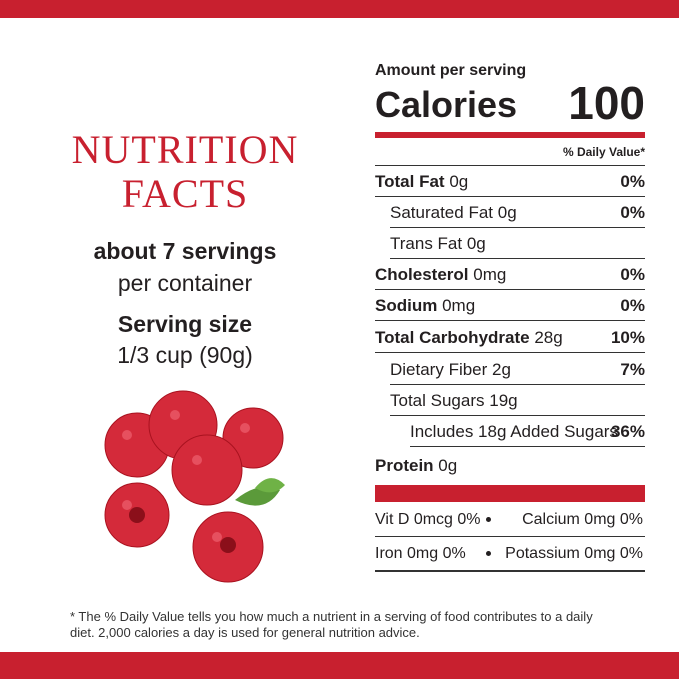 This screenshot has height=679, width=679. Describe the element at coordinates (582, 519) in the screenshot. I see `vitamin: Calcium 0mg 0%` at that location.